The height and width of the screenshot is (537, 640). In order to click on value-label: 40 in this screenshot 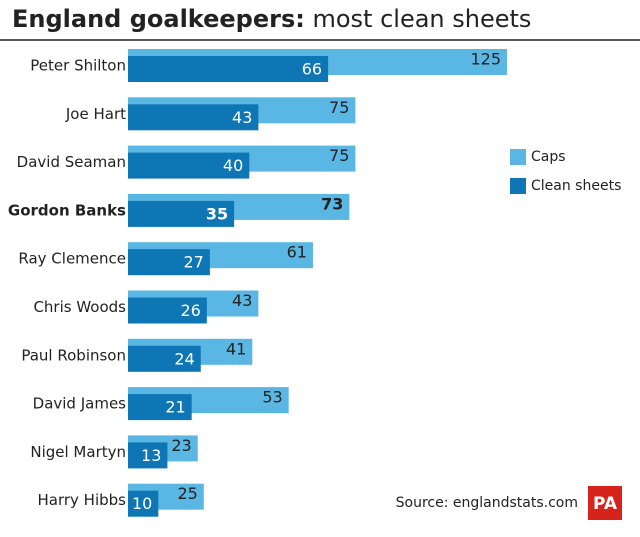, I will do `click(233, 165)`.